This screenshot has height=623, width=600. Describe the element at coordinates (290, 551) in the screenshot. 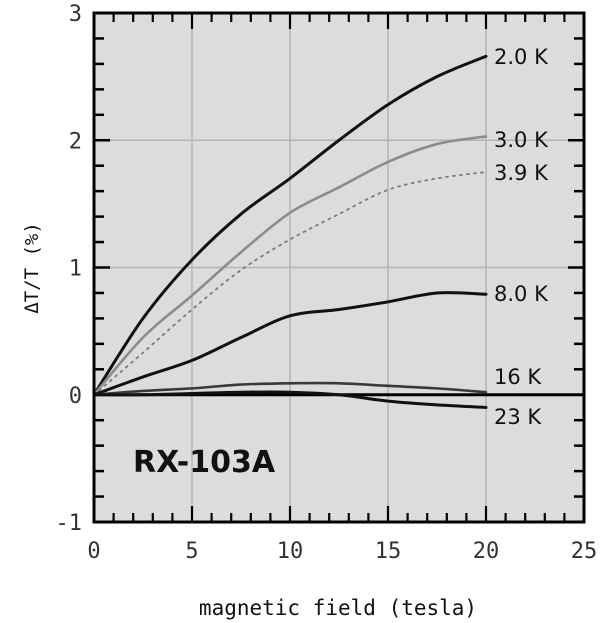

I see `x-tick-label: 10` at that location.